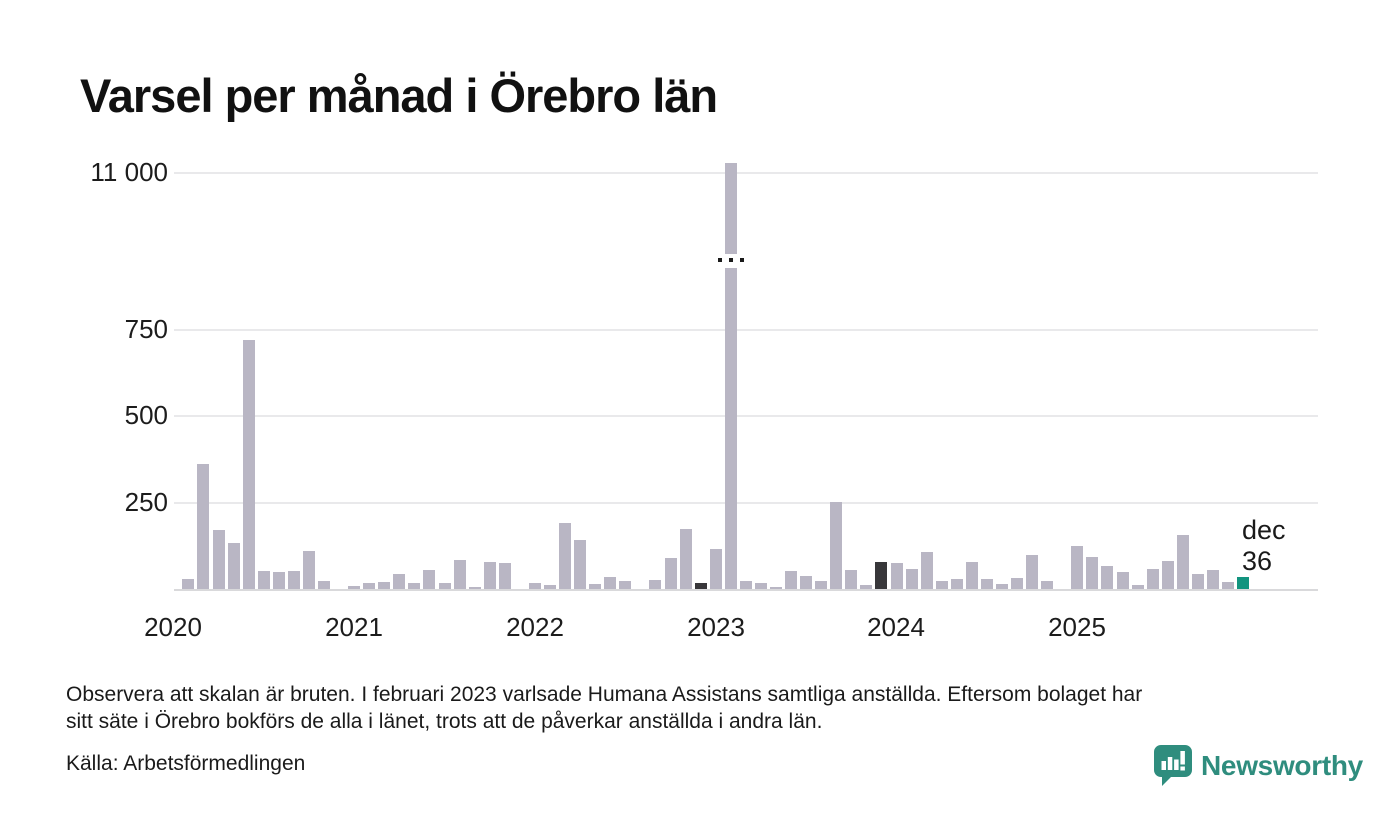  Describe the element at coordinates (489, 575) in the screenshot. I see `bar-okt-2021` at that location.